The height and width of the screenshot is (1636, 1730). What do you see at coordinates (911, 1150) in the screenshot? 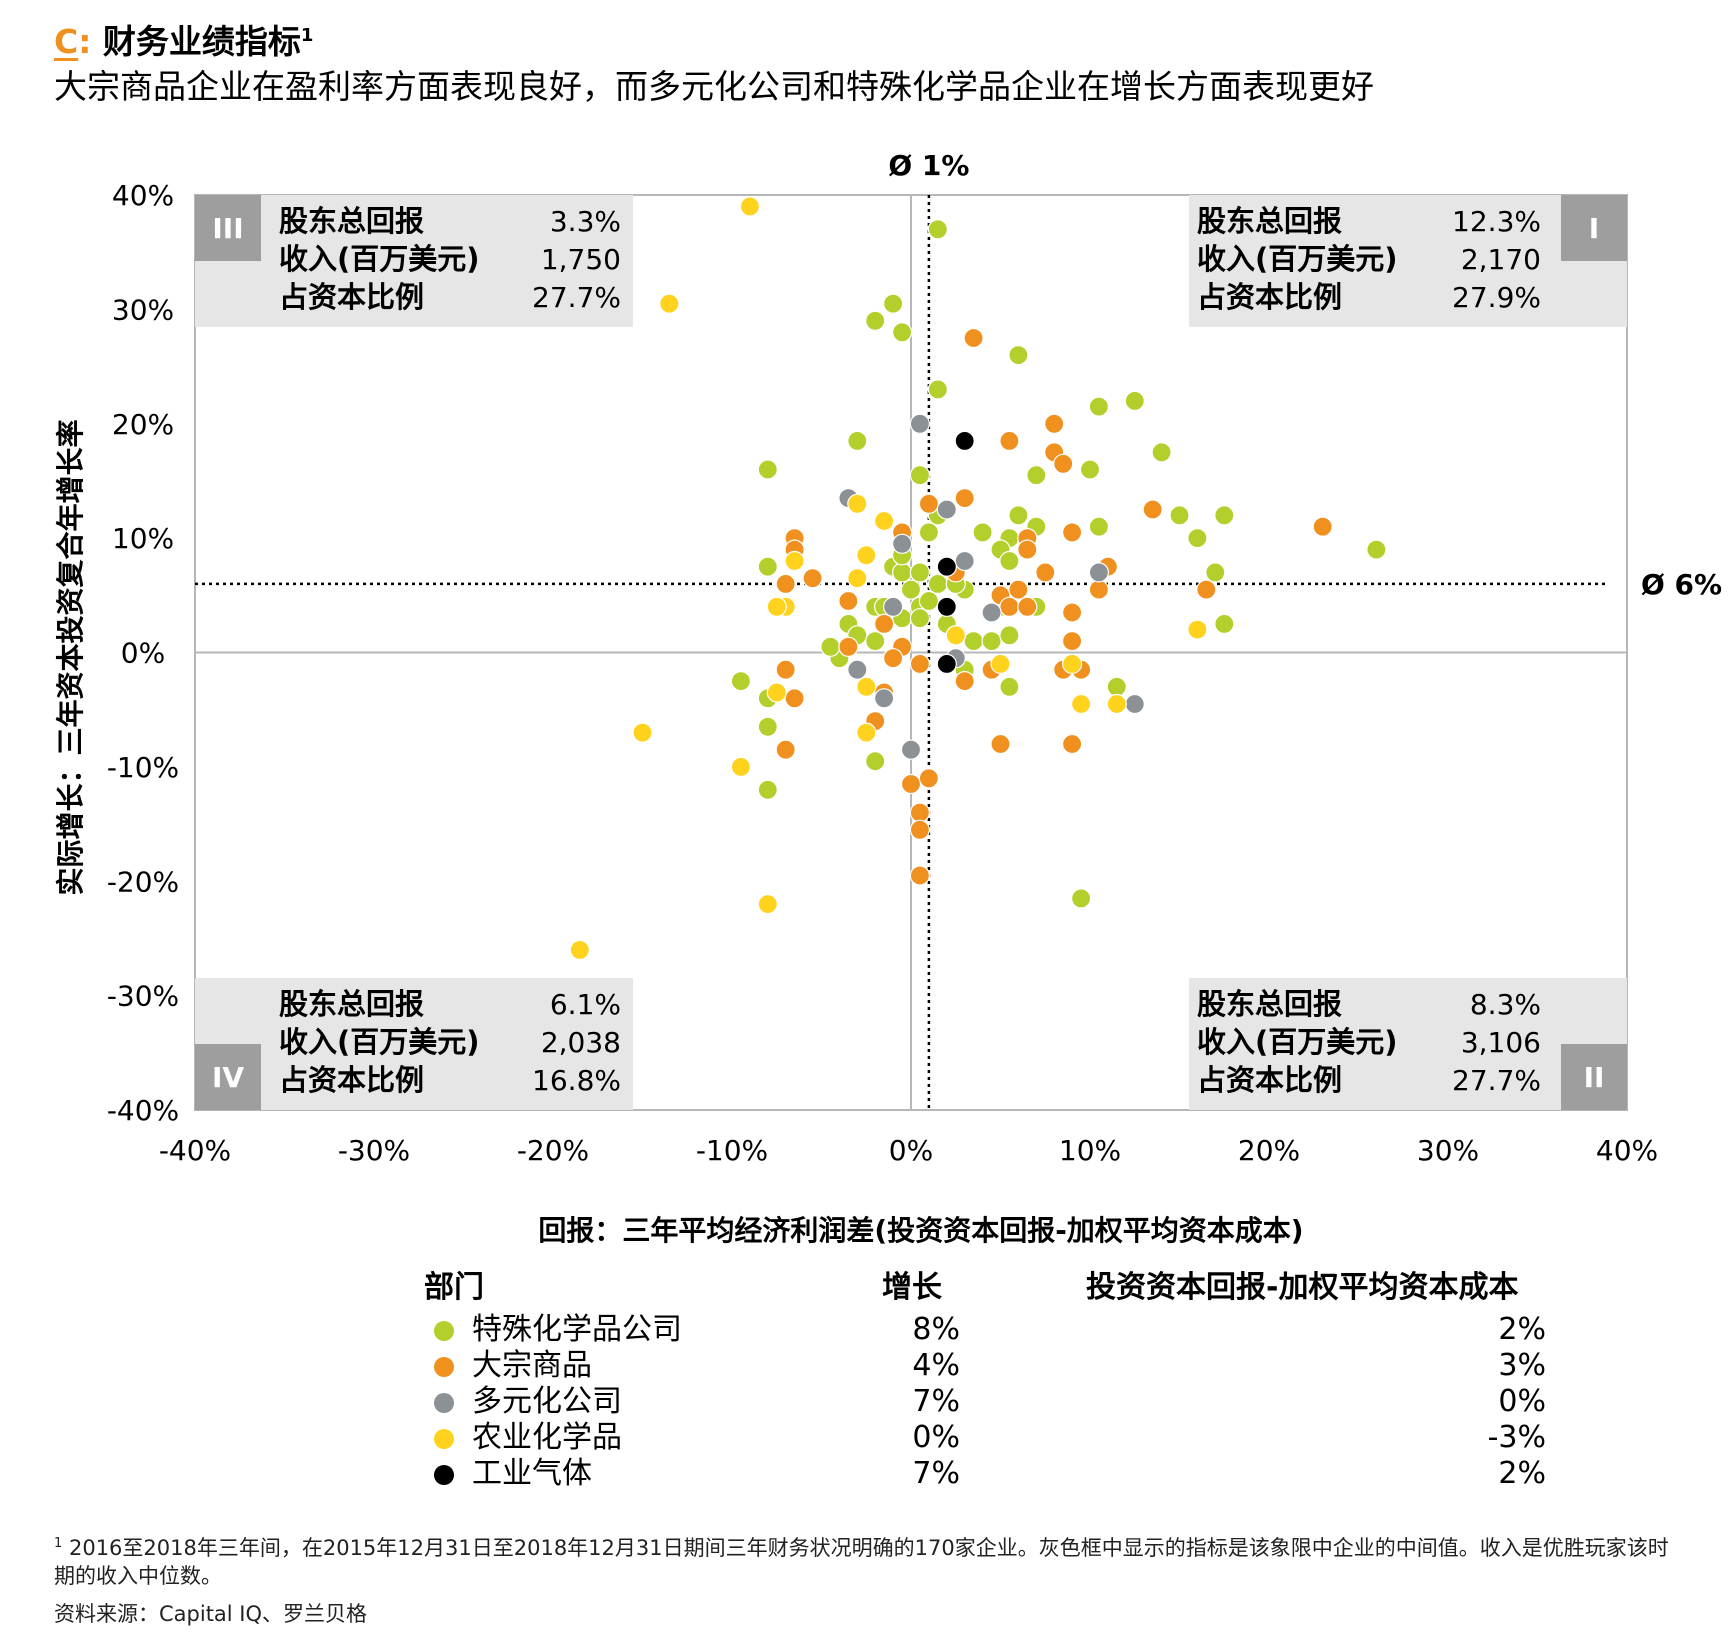
I see `x-tick-label: 0%` at bounding box center [911, 1150].